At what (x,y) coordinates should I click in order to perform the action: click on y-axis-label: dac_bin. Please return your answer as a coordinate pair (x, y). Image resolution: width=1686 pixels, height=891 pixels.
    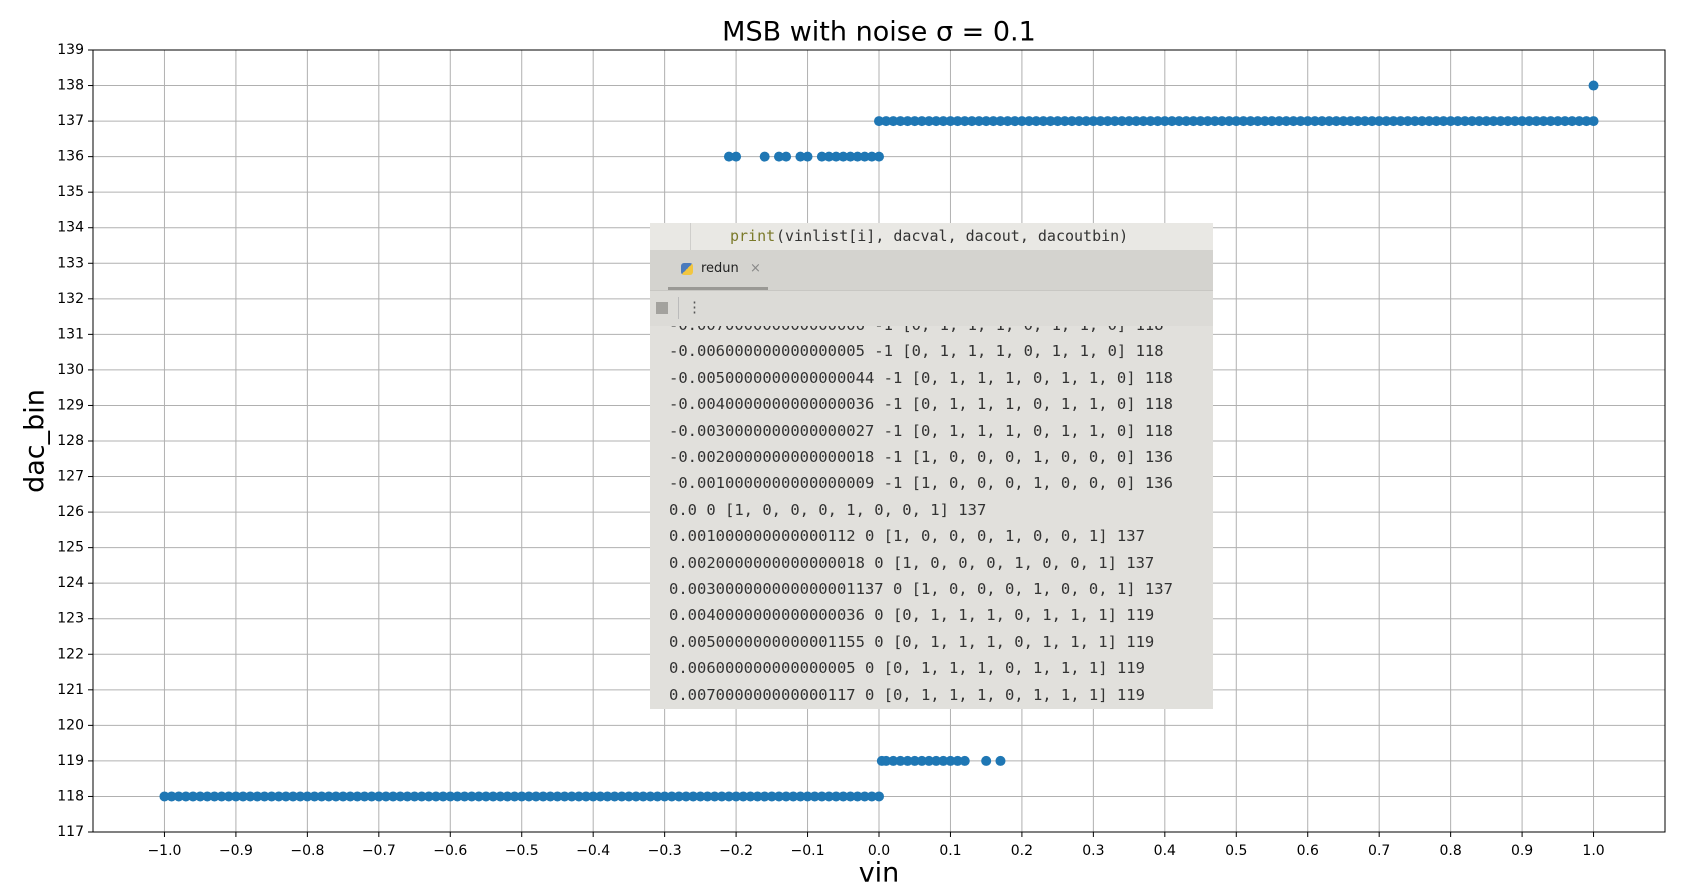
    Looking at the image, I should click on (35, 441).